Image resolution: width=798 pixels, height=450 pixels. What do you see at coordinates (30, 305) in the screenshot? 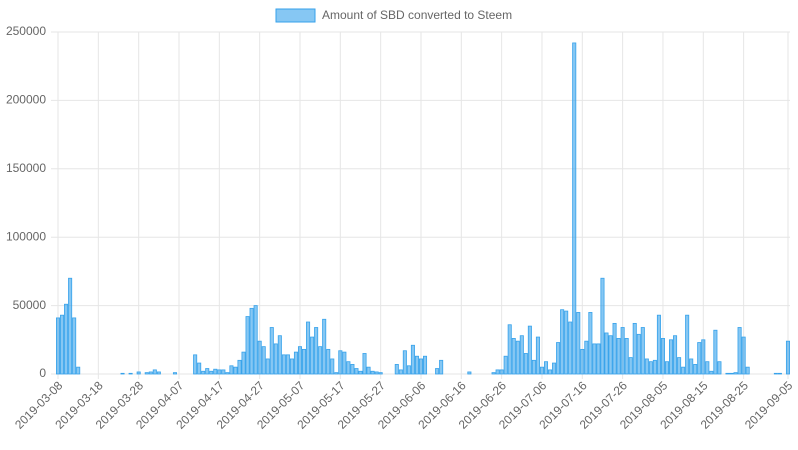
I see `y-tick-label: 50000` at bounding box center [30, 305].